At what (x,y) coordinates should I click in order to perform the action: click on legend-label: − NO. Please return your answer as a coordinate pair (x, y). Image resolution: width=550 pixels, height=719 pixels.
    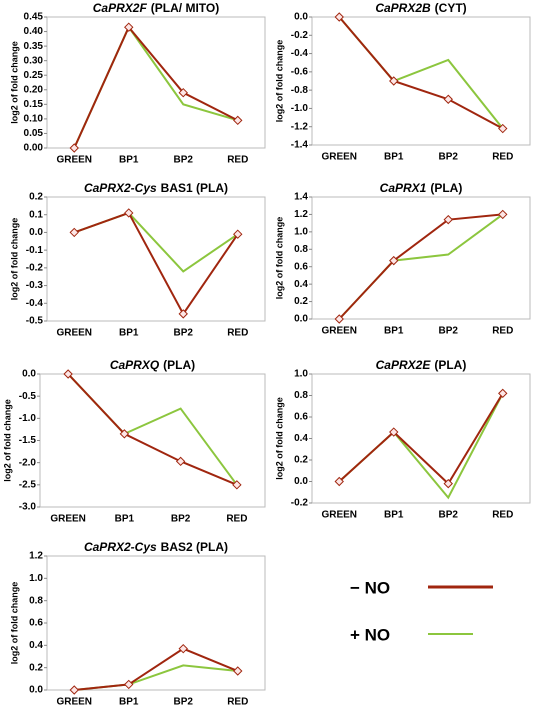
    Looking at the image, I should click on (370, 587).